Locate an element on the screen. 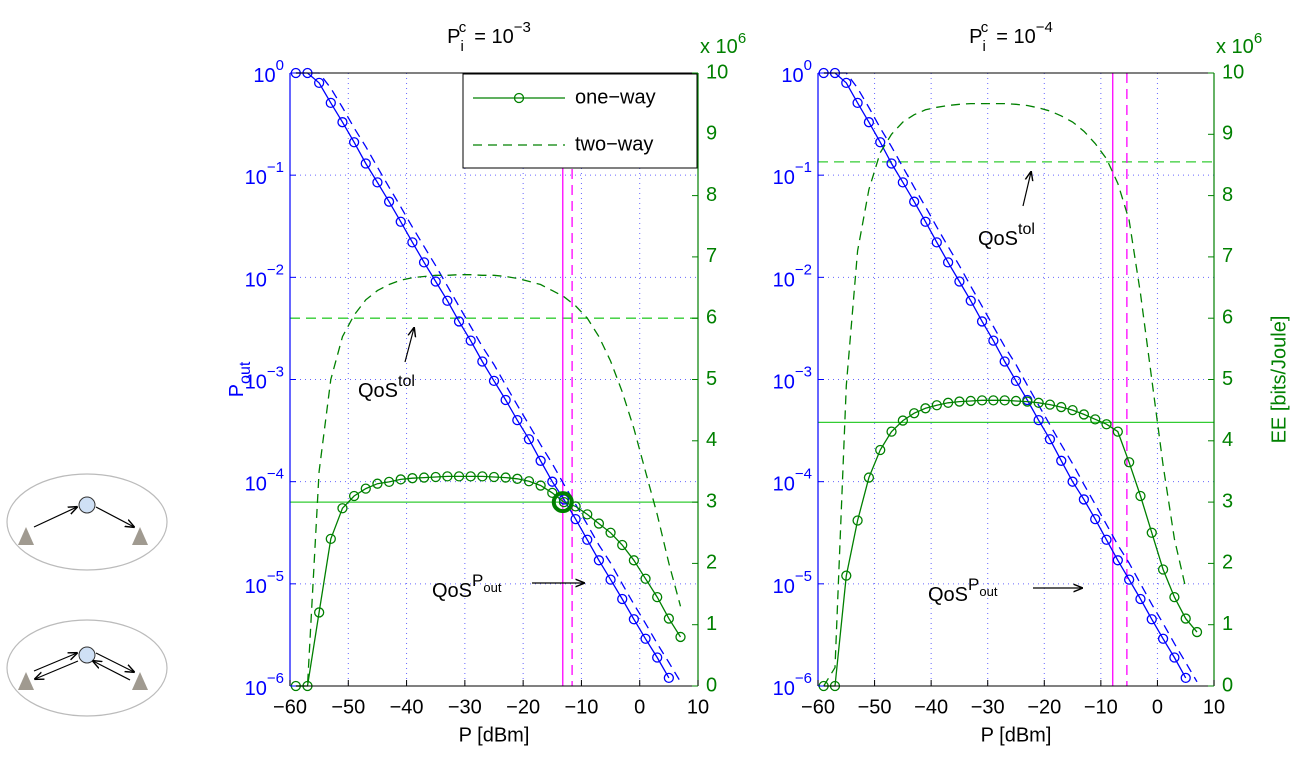 The width and height of the screenshot is (1301, 760). y2-multiplier: x 106 is located at coordinates (1239, 44).